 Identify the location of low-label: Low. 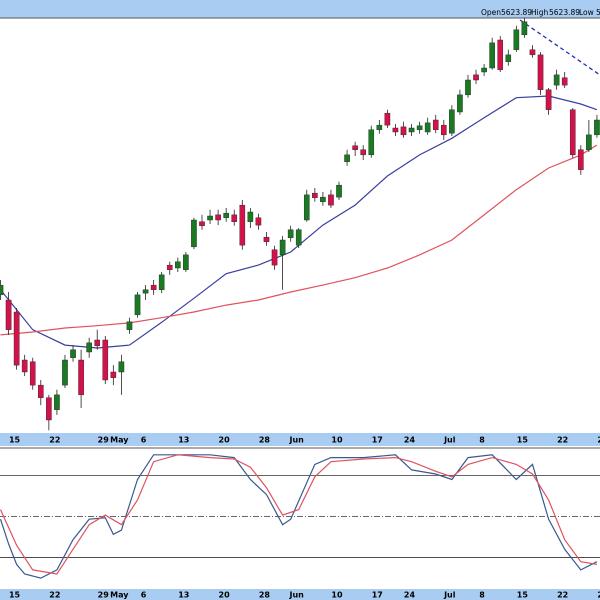
(586, 12).